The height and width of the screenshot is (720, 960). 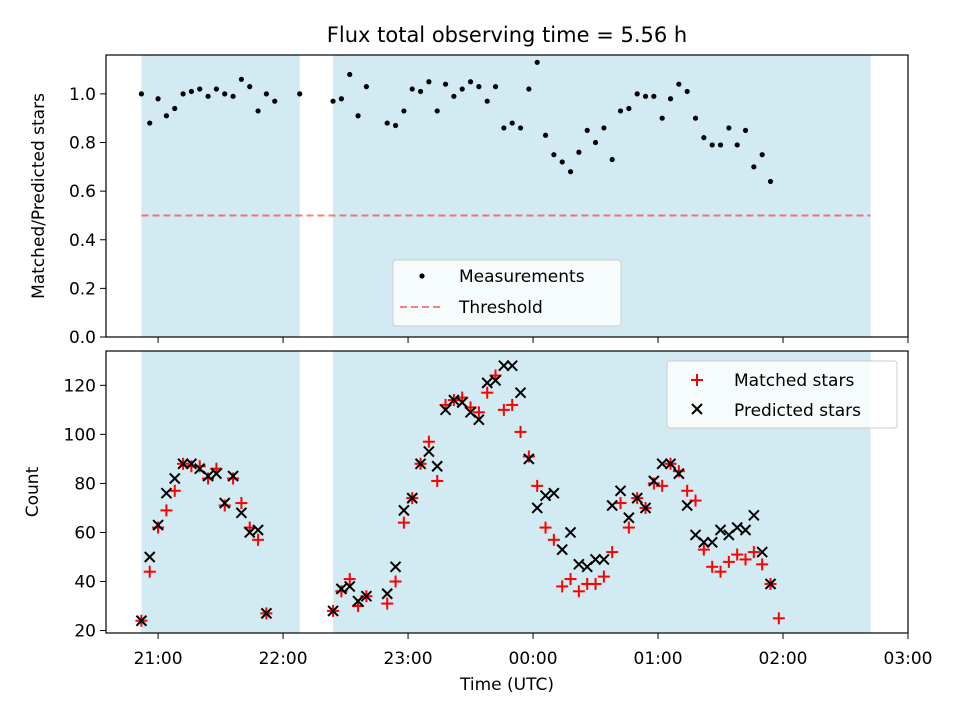 What do you see at coordinates (658, 659) in the screenshot?
I see `x-tick-label: 01:00` at bounding box center [658, 659].